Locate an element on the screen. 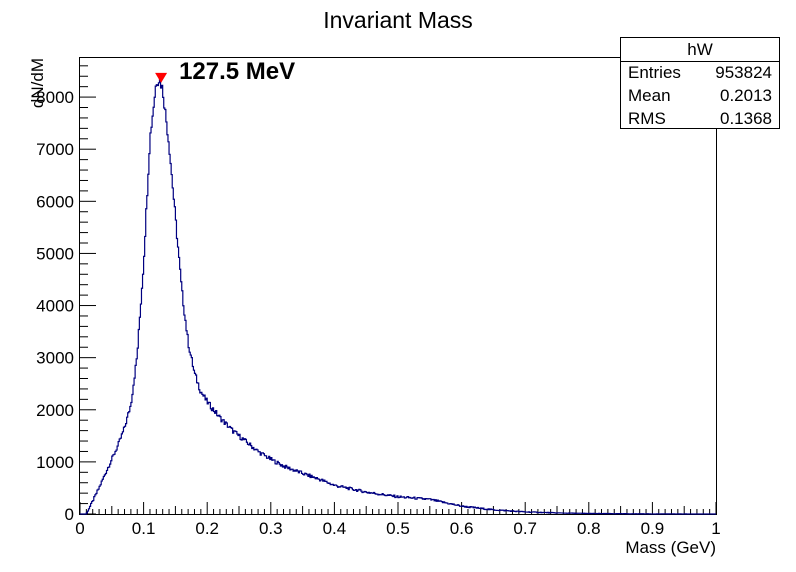 The width and height of the screenshot is (796, 572). y-tick-label: 1000 is located at coordinates (55, 462).